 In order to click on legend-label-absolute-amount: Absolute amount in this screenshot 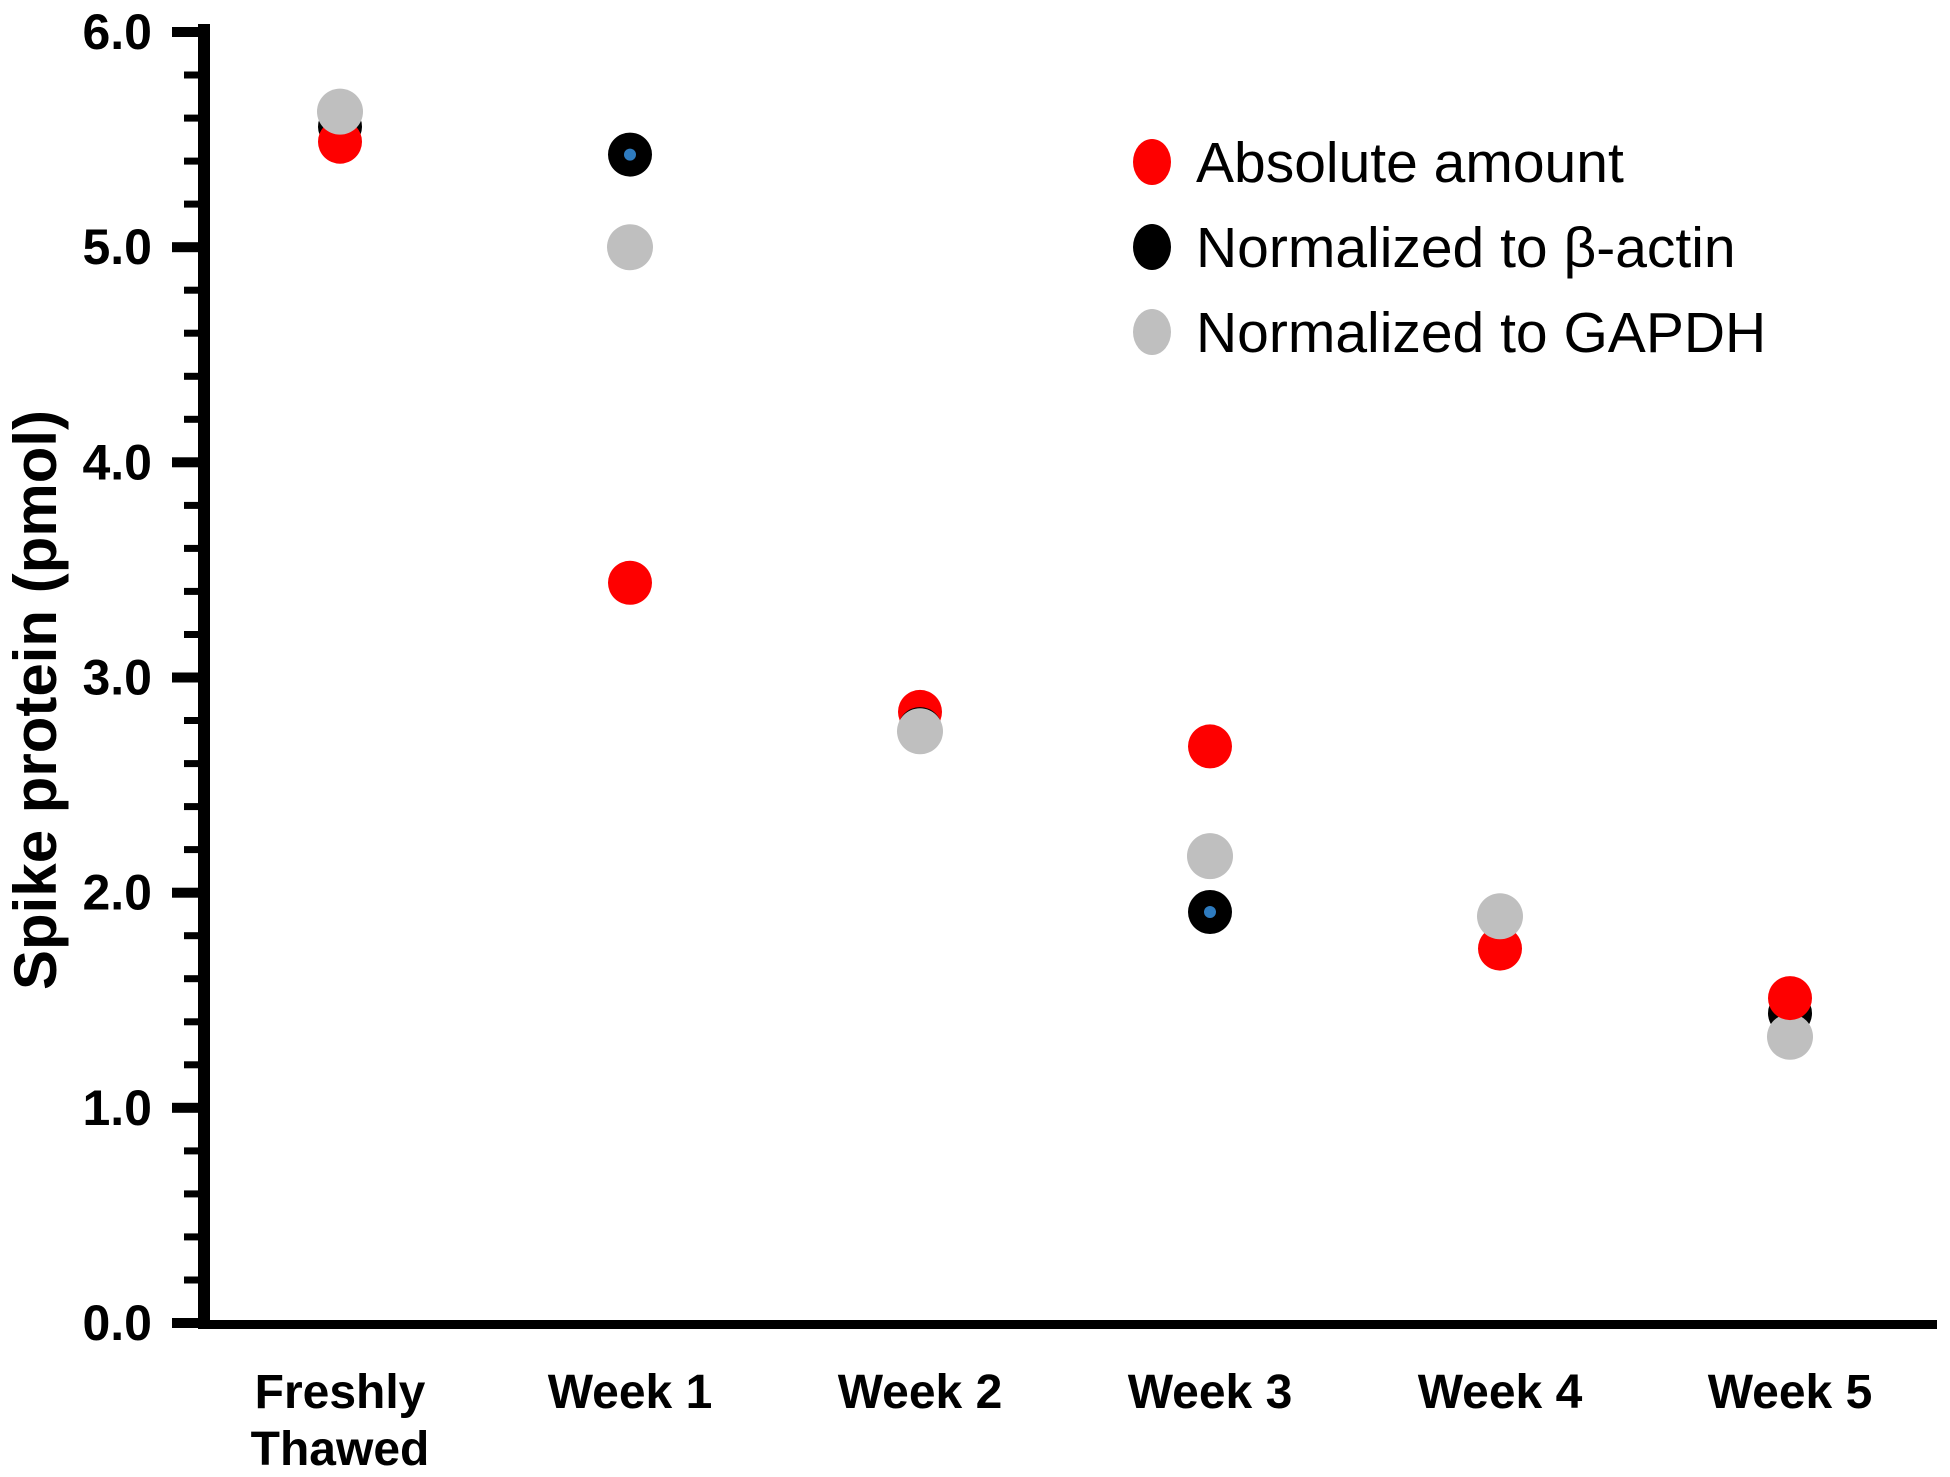, I will do `click(1410, 163)`.